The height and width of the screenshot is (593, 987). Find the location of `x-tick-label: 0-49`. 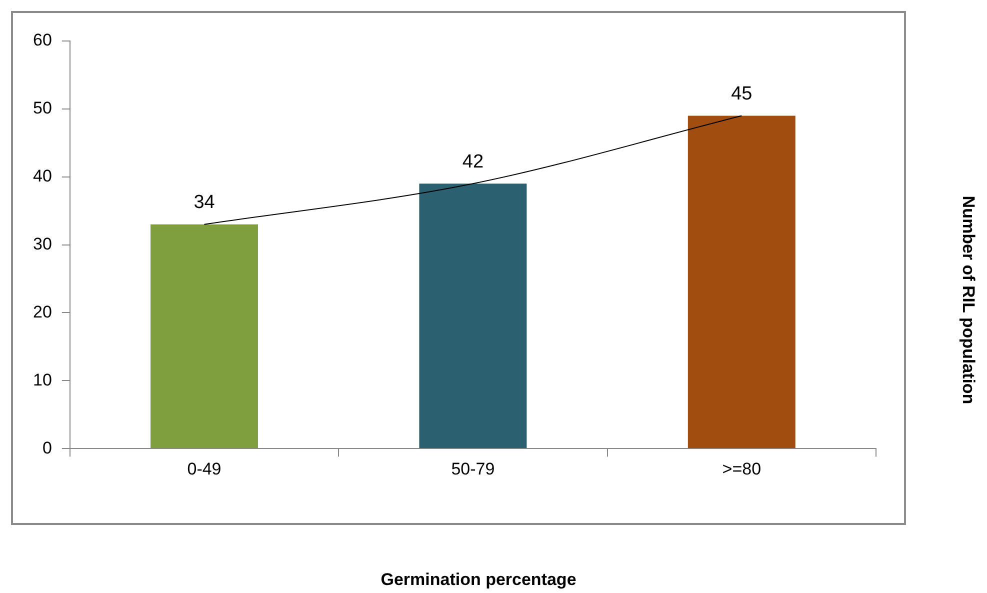

x-tick-label: 0-49 is located at coordinates (204, 468).